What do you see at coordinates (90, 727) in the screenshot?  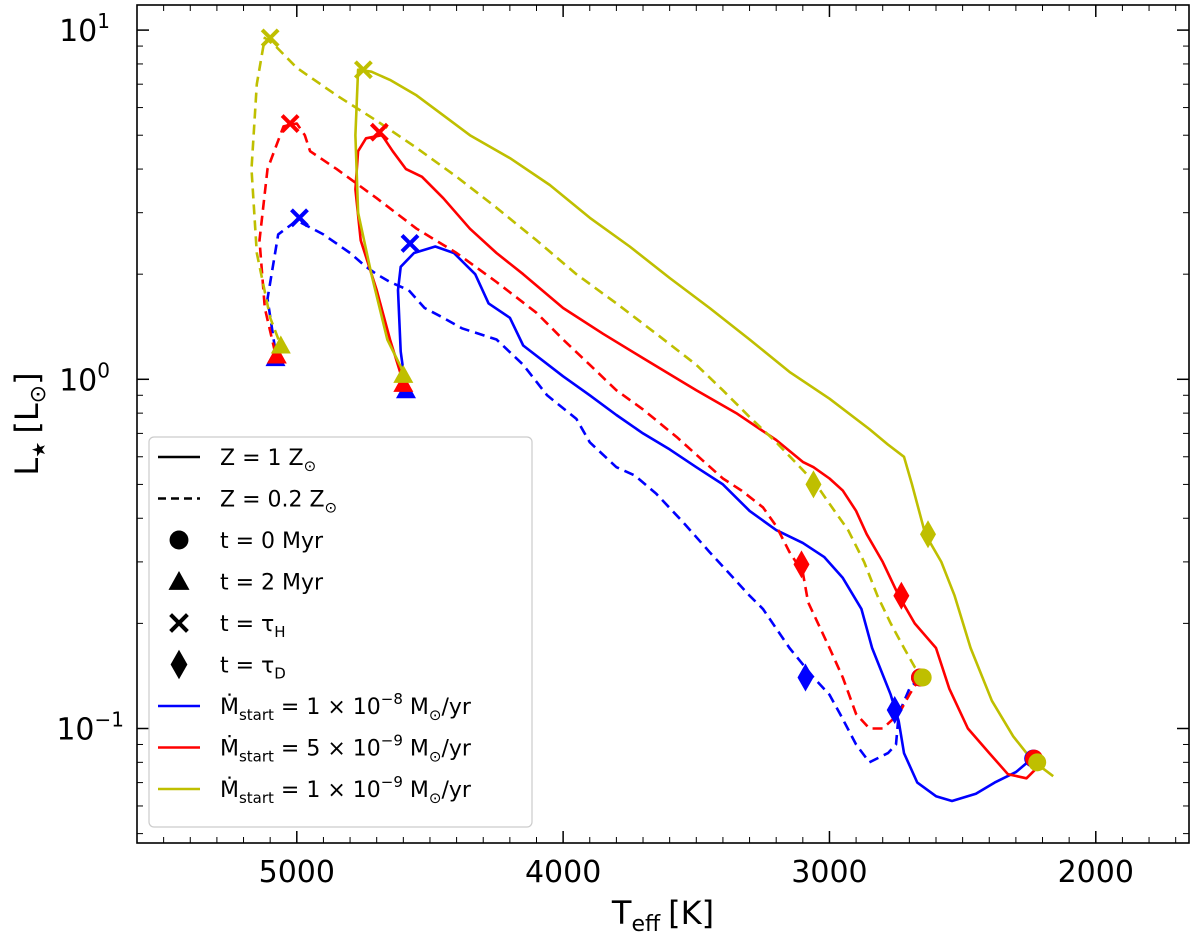 I see `y-tick-label: 10⁻¹` at bounding box center [90, 727].